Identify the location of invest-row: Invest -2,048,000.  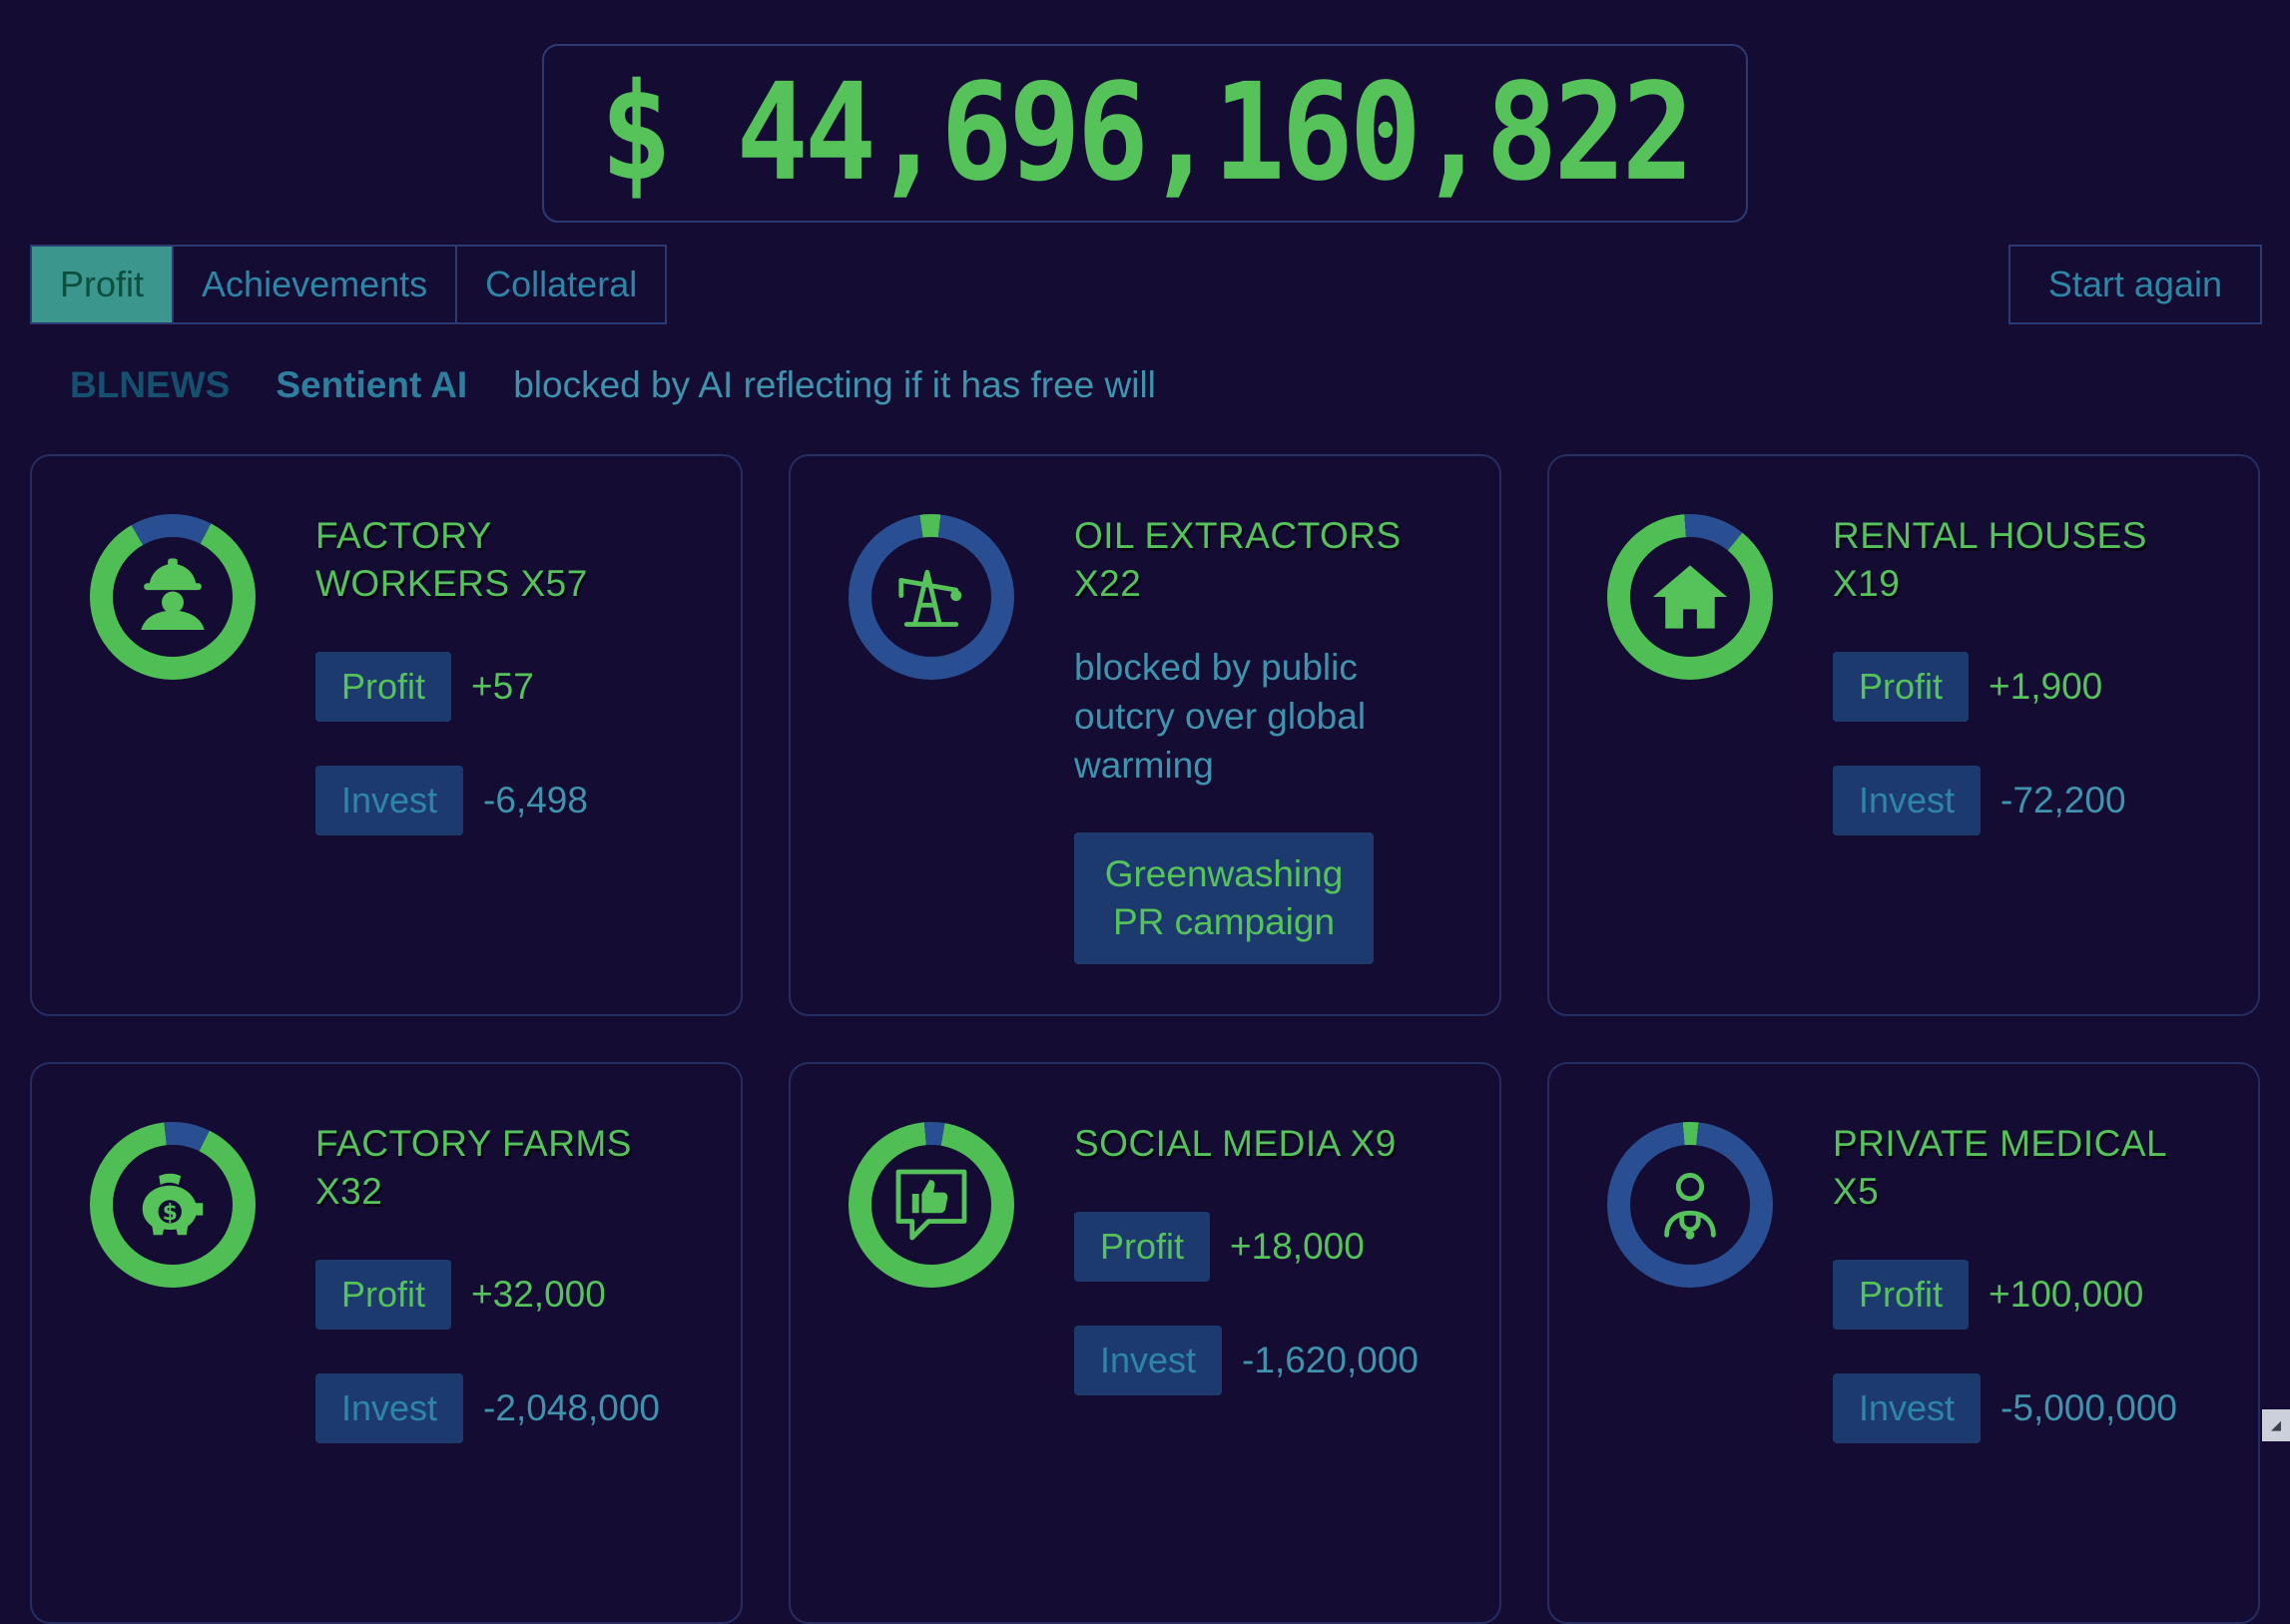
(487, 1408).